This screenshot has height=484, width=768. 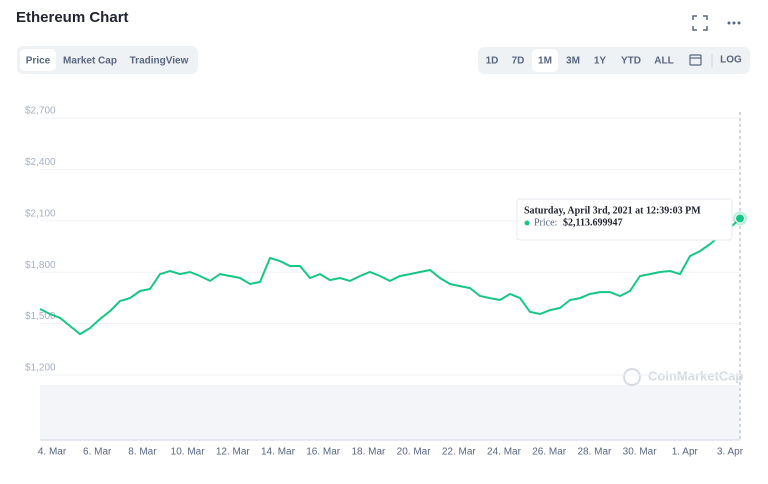 I want to click on y-tick-label: $2,400, so click(x=40, y=162).